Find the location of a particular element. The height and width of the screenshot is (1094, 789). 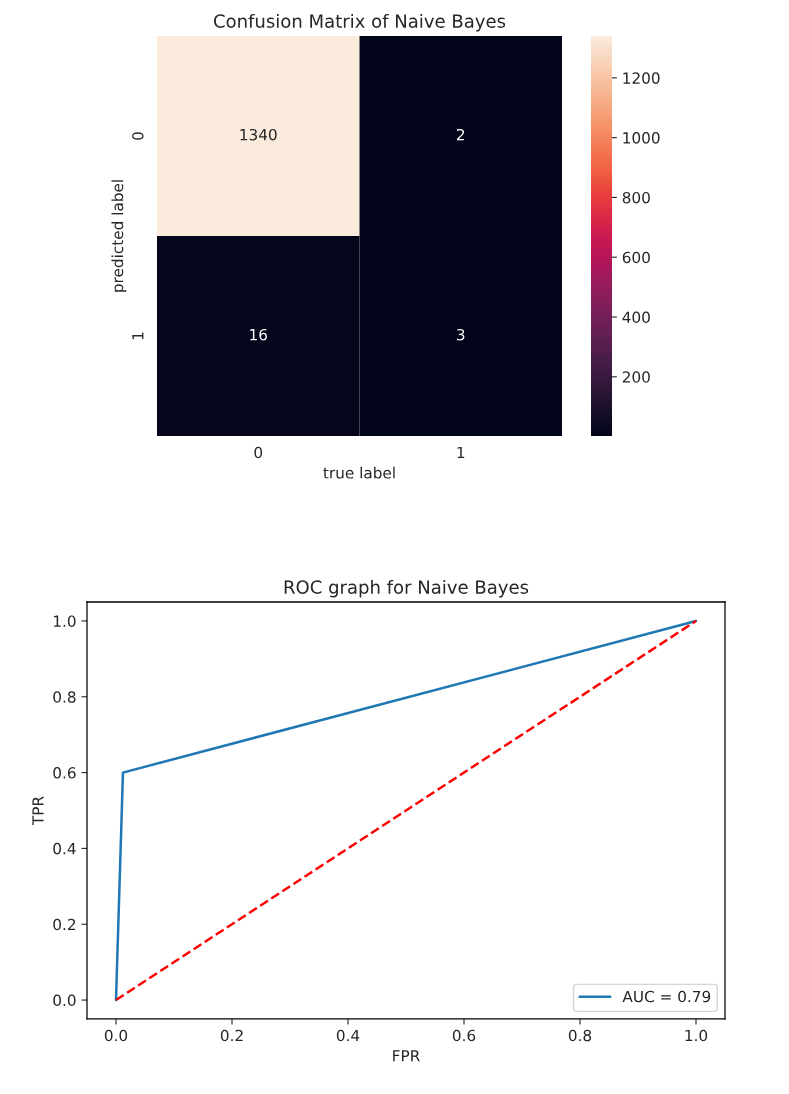

y-tick-label: 0.8 is located at coordinates (64, 697).